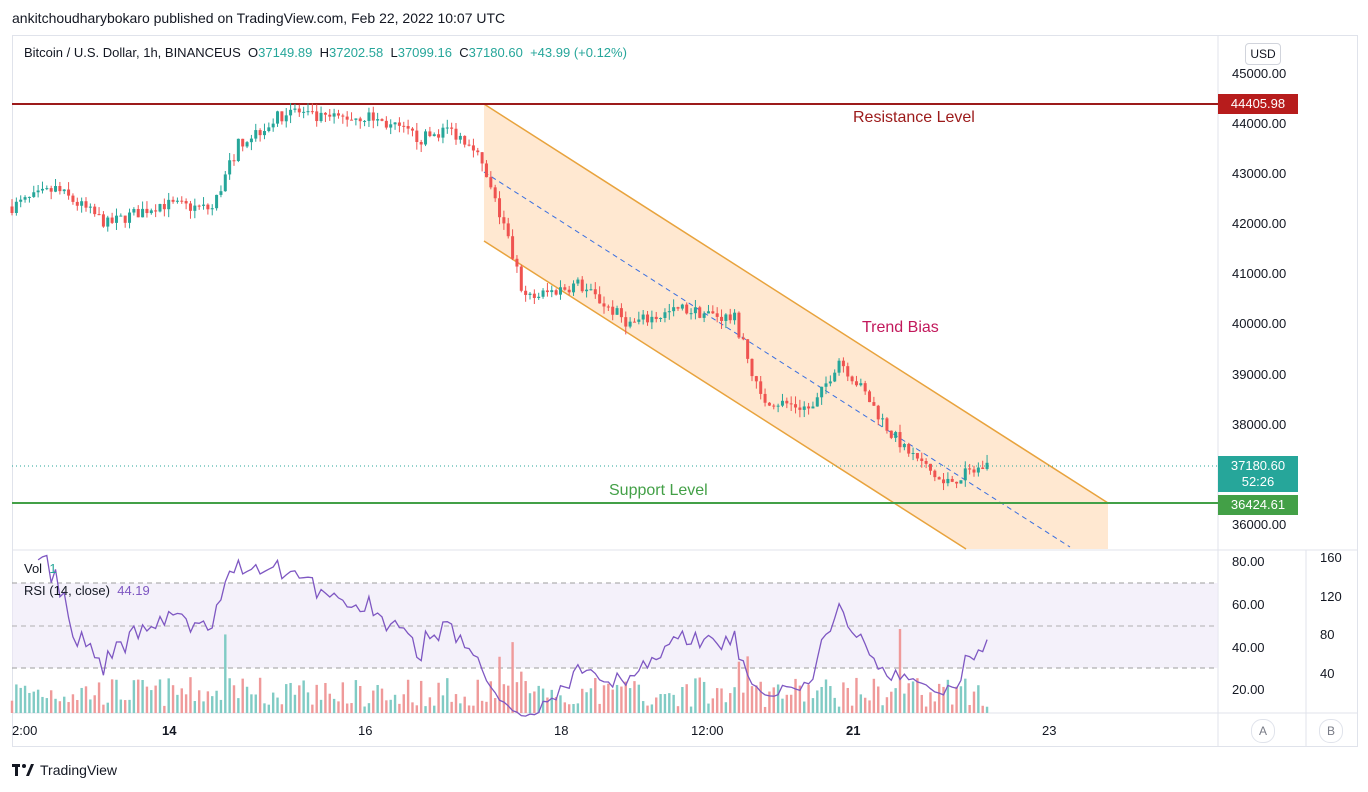 Image resolution: width=1368 pixels, height=792 pixels. Describe the element at coordinates (1259, 273) in the screenshot. I see `price-tick: 41000.00` at that location.